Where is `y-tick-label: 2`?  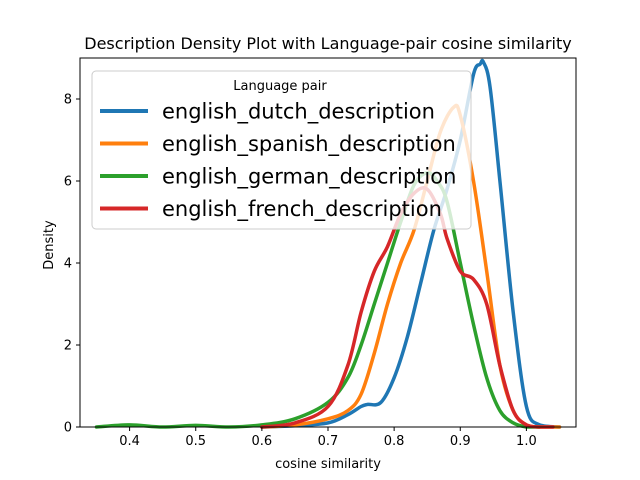
y-tick-label: 2 is located at coordinates (68, 346).